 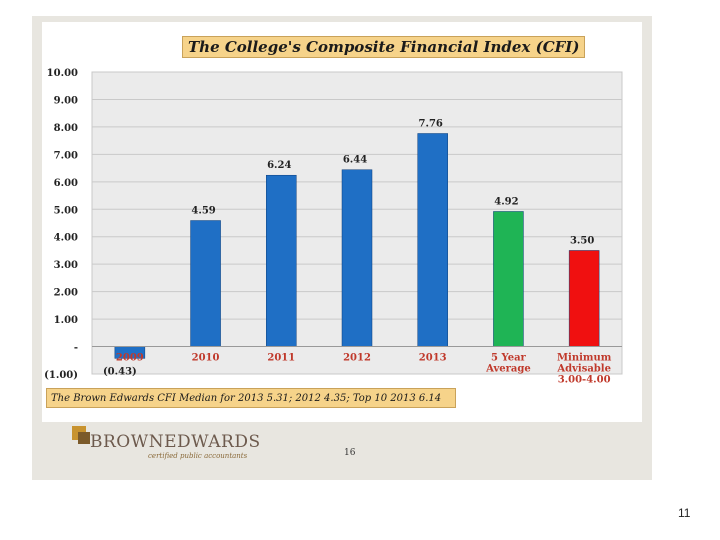 I want to click on data-label: 7.76, so click(x=431, y=123).